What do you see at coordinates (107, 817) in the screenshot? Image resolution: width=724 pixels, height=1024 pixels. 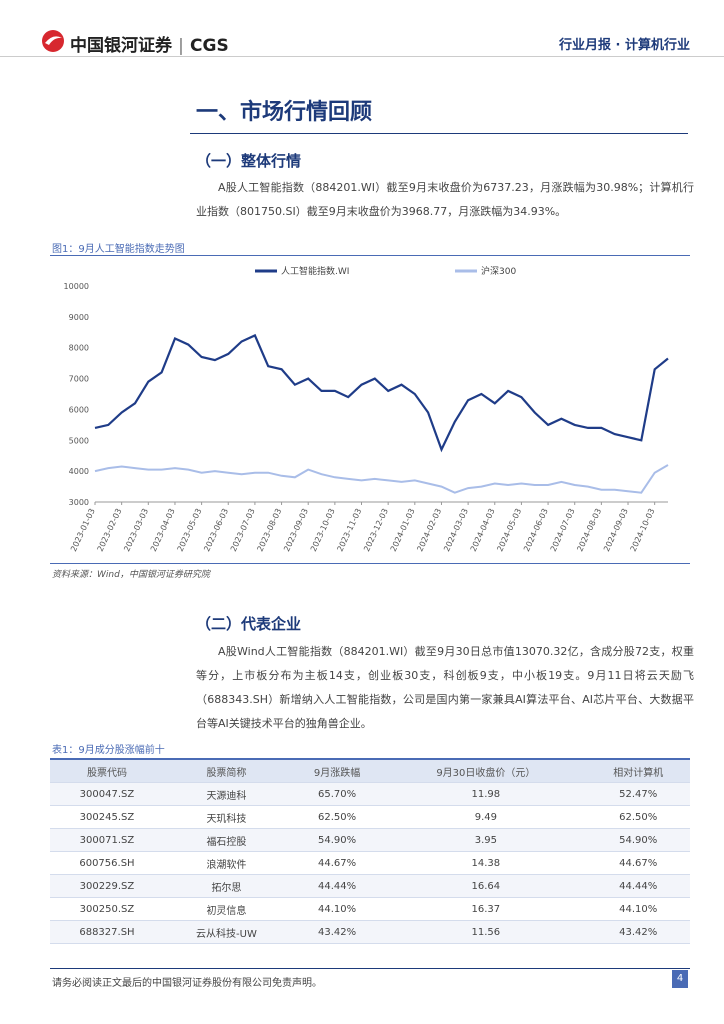 I see `cell: 300245.SZ` at bounding box center [107, 817].